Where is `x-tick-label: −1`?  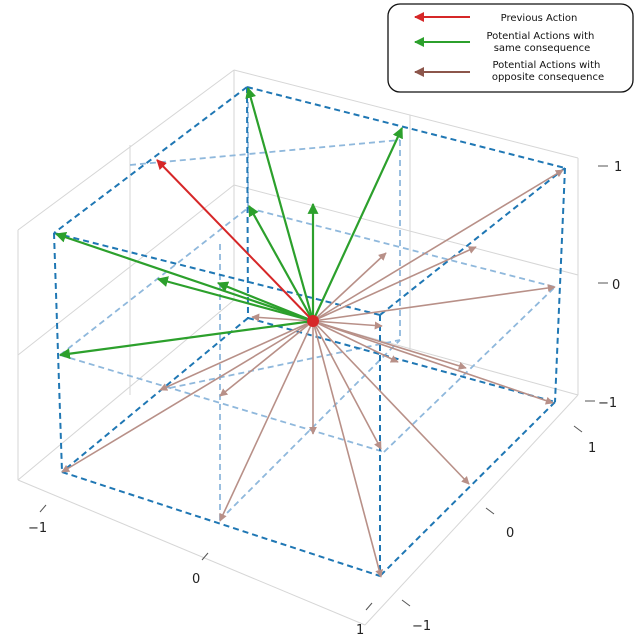 x-tick-label: −1 is located at coordinates (37, 528).